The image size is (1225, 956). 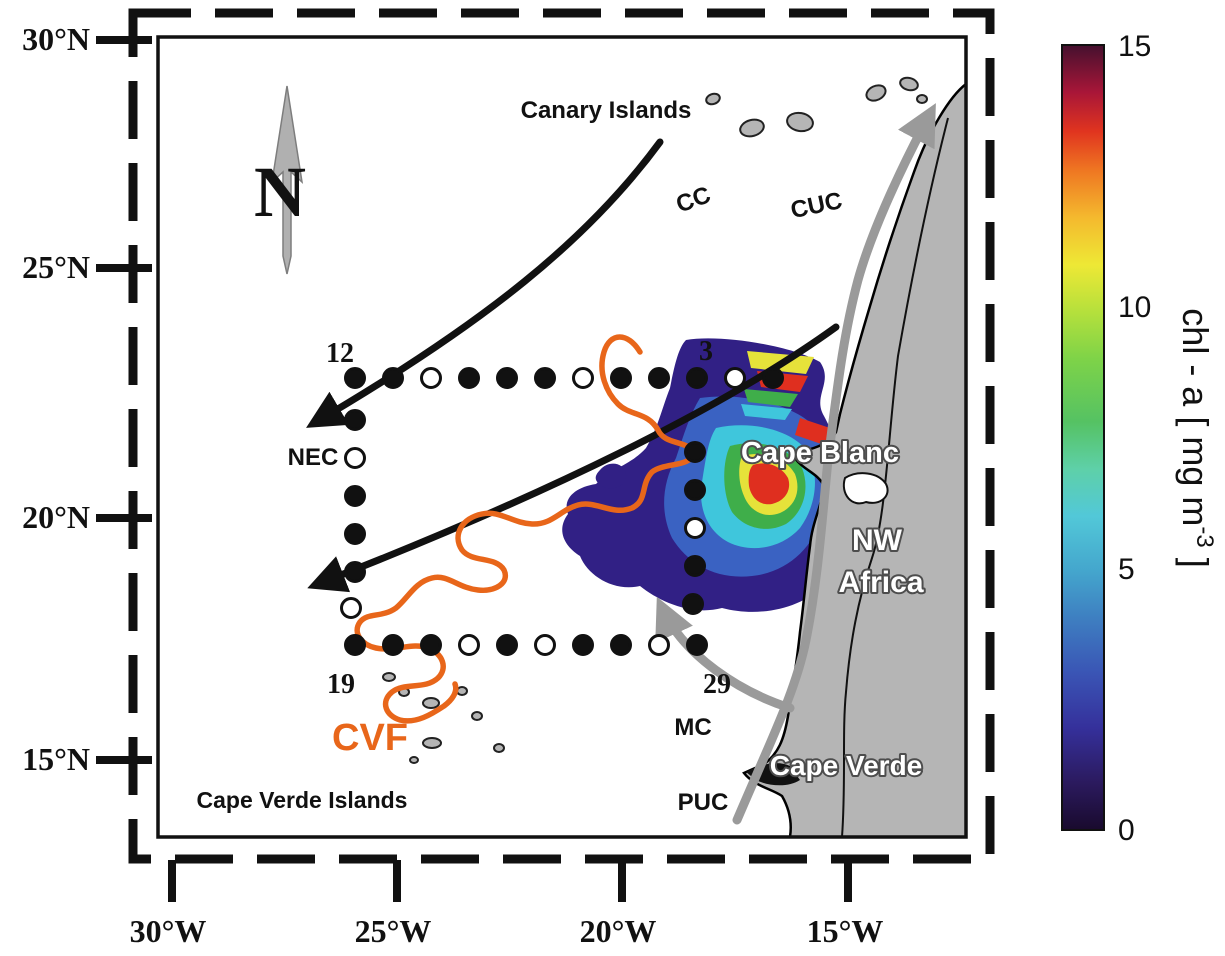 What do you see at coordinates (393, 931) in the screenshot?
I see `lon-label-25w: 25°W` at bounding box center [393, 931].